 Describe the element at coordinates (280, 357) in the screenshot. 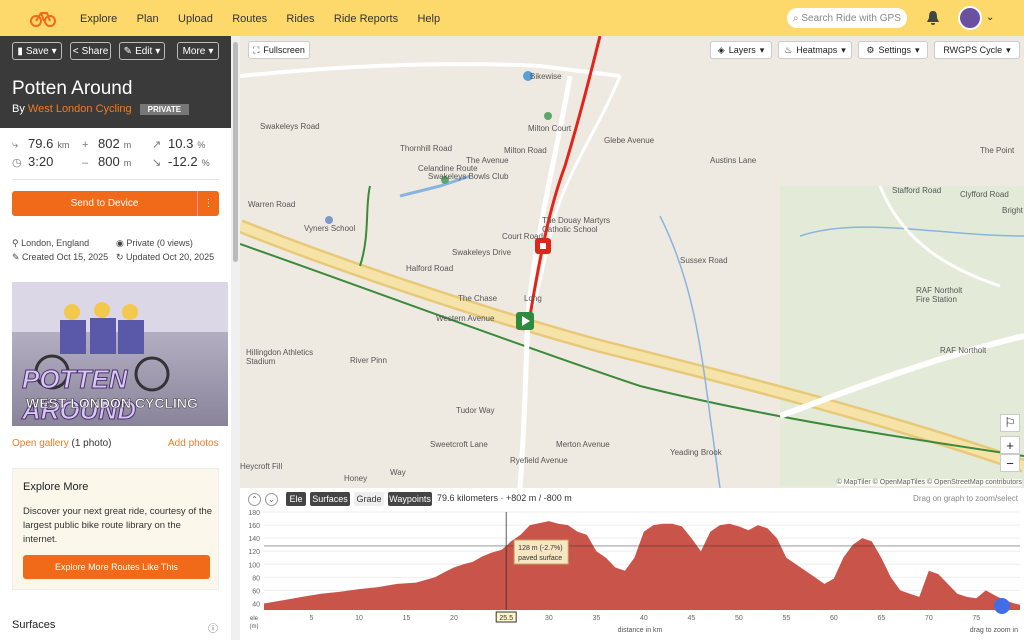

I see `map-label: Hillingdon Athletics Stadium` at that location.